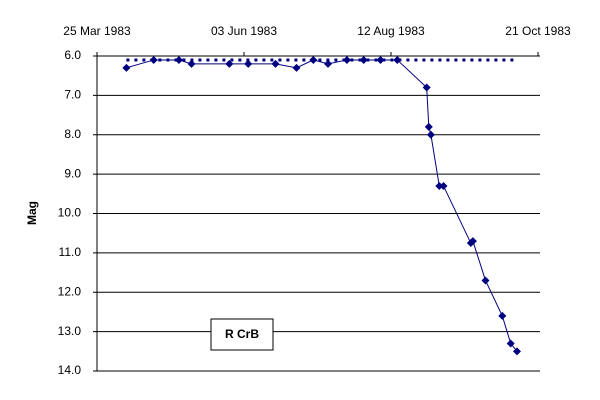 The image size is (600, 400). What do you see at coordinates (70, 291) in the screenshot?
I see `y-tick-label: 12.0` at bounding box center [70, 291].